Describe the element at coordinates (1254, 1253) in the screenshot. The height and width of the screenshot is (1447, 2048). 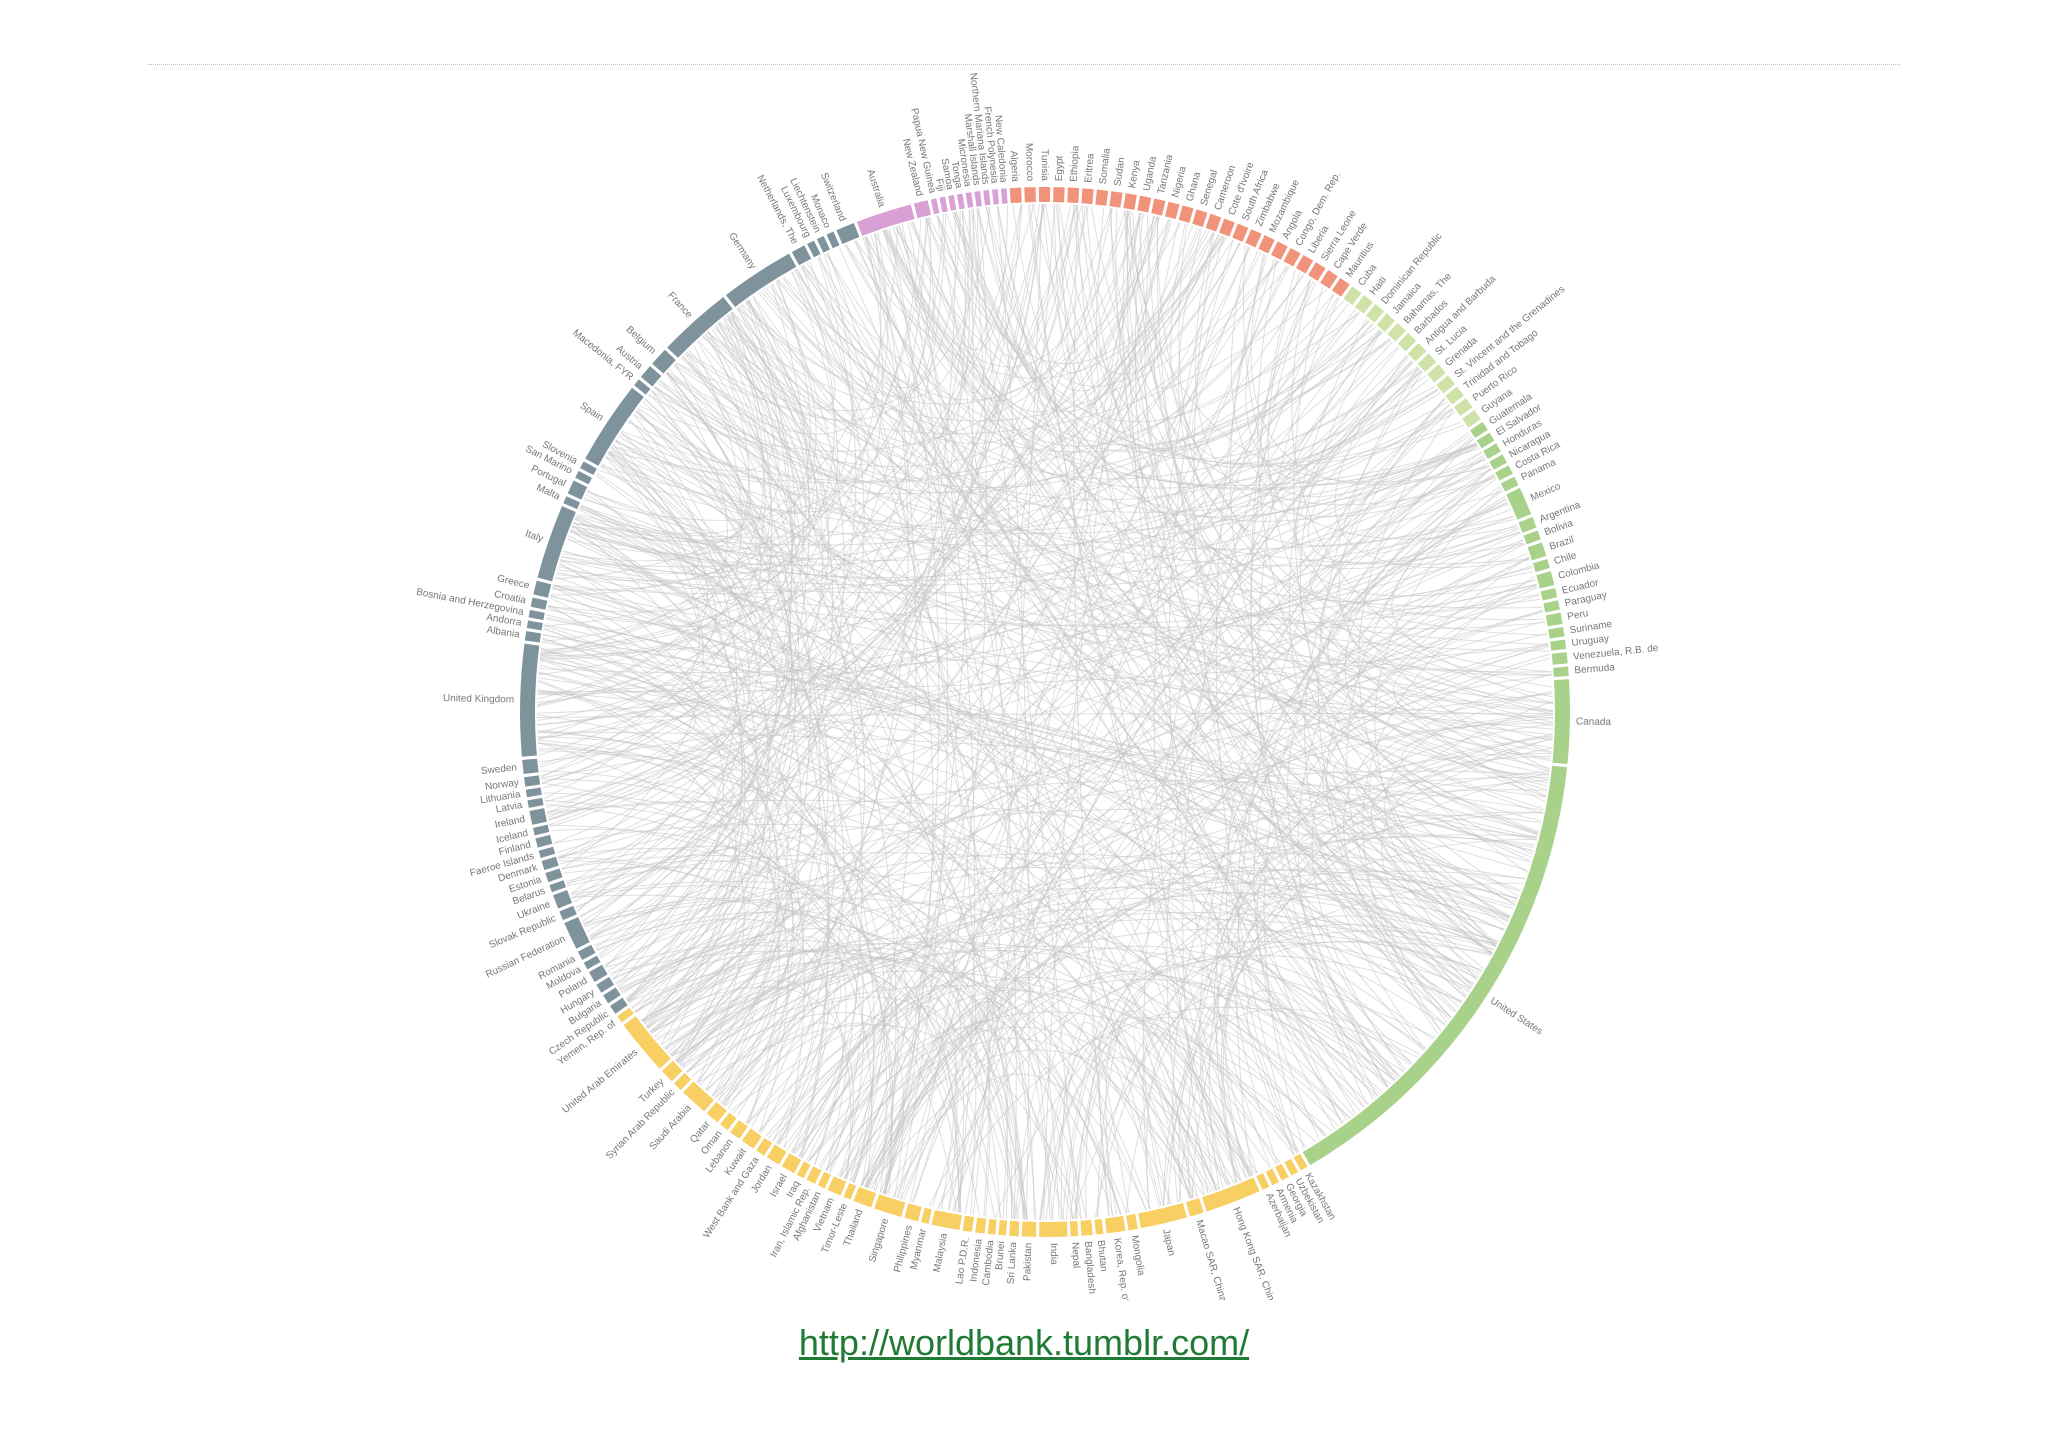
I see `node-label: Hong Kong SAR, China` at that location.